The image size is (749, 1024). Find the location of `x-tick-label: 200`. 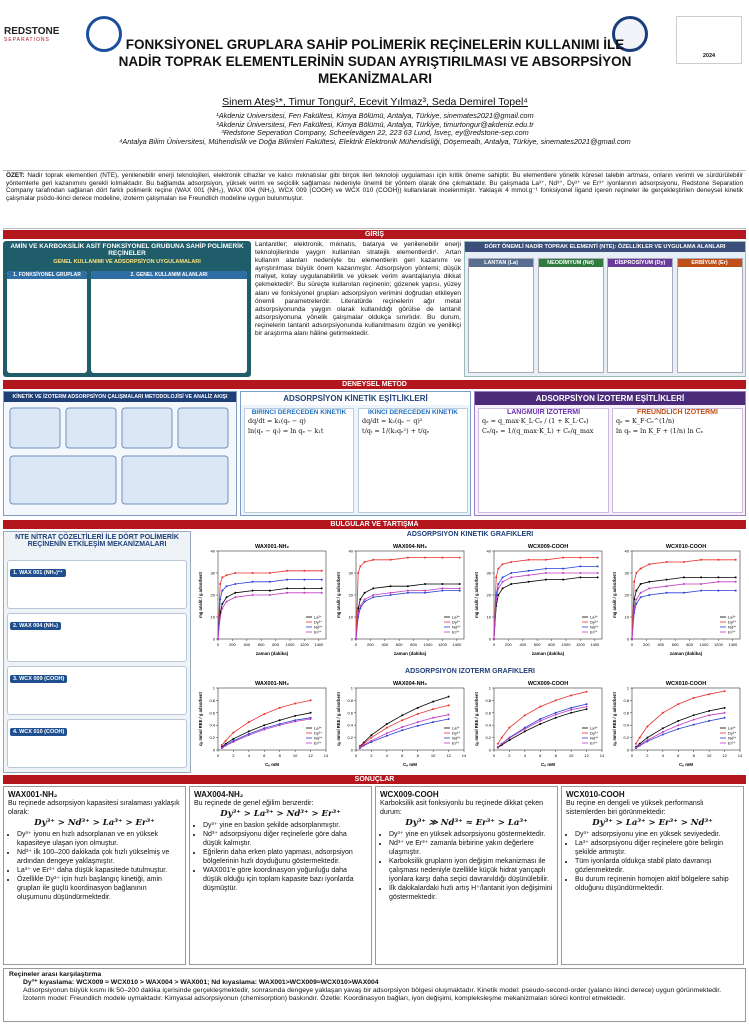

x-tick-label: 200 is located at coordinates (508, 644).